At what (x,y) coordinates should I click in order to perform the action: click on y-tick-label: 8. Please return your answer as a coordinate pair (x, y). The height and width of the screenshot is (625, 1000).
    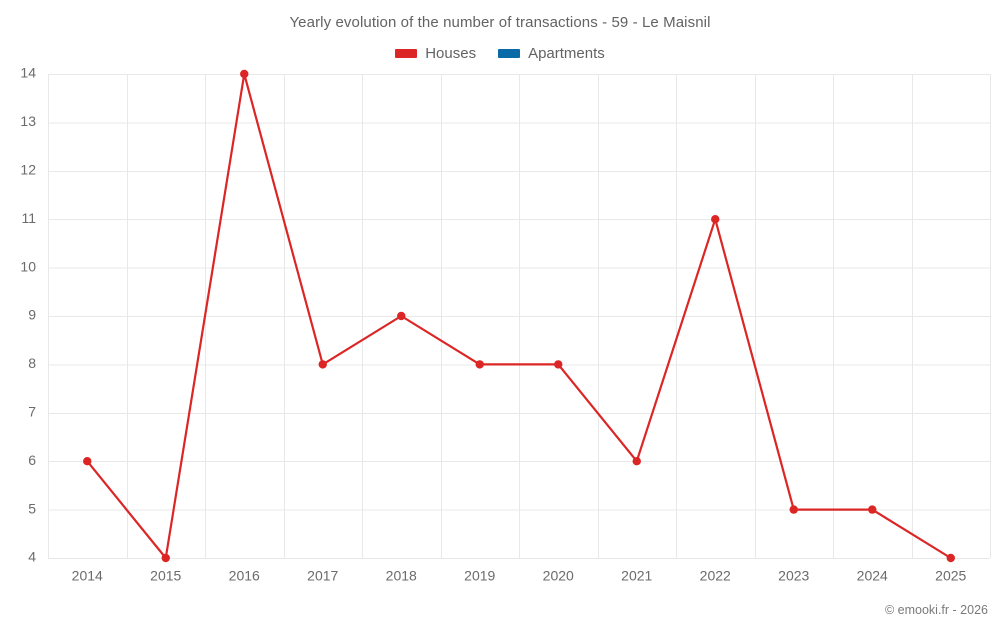
    Looking at the image, I should click on (32, 363).